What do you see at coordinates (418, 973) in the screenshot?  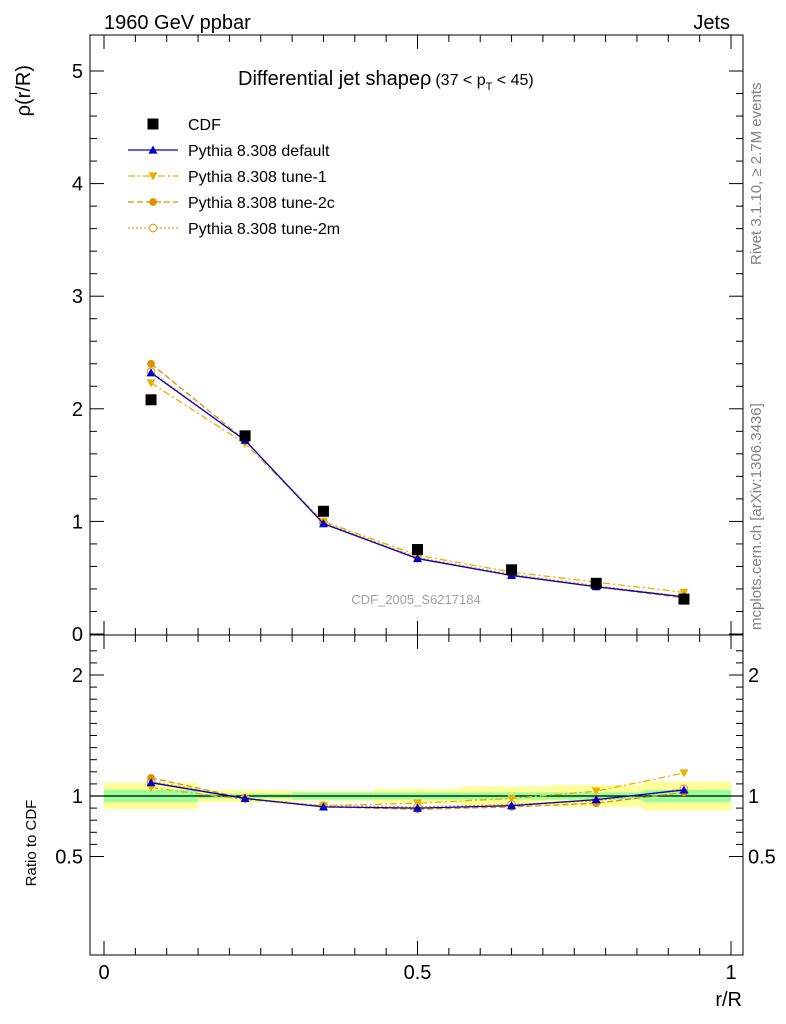 I see `x-tick-label: 0.5` at bounding box center [418, 973].